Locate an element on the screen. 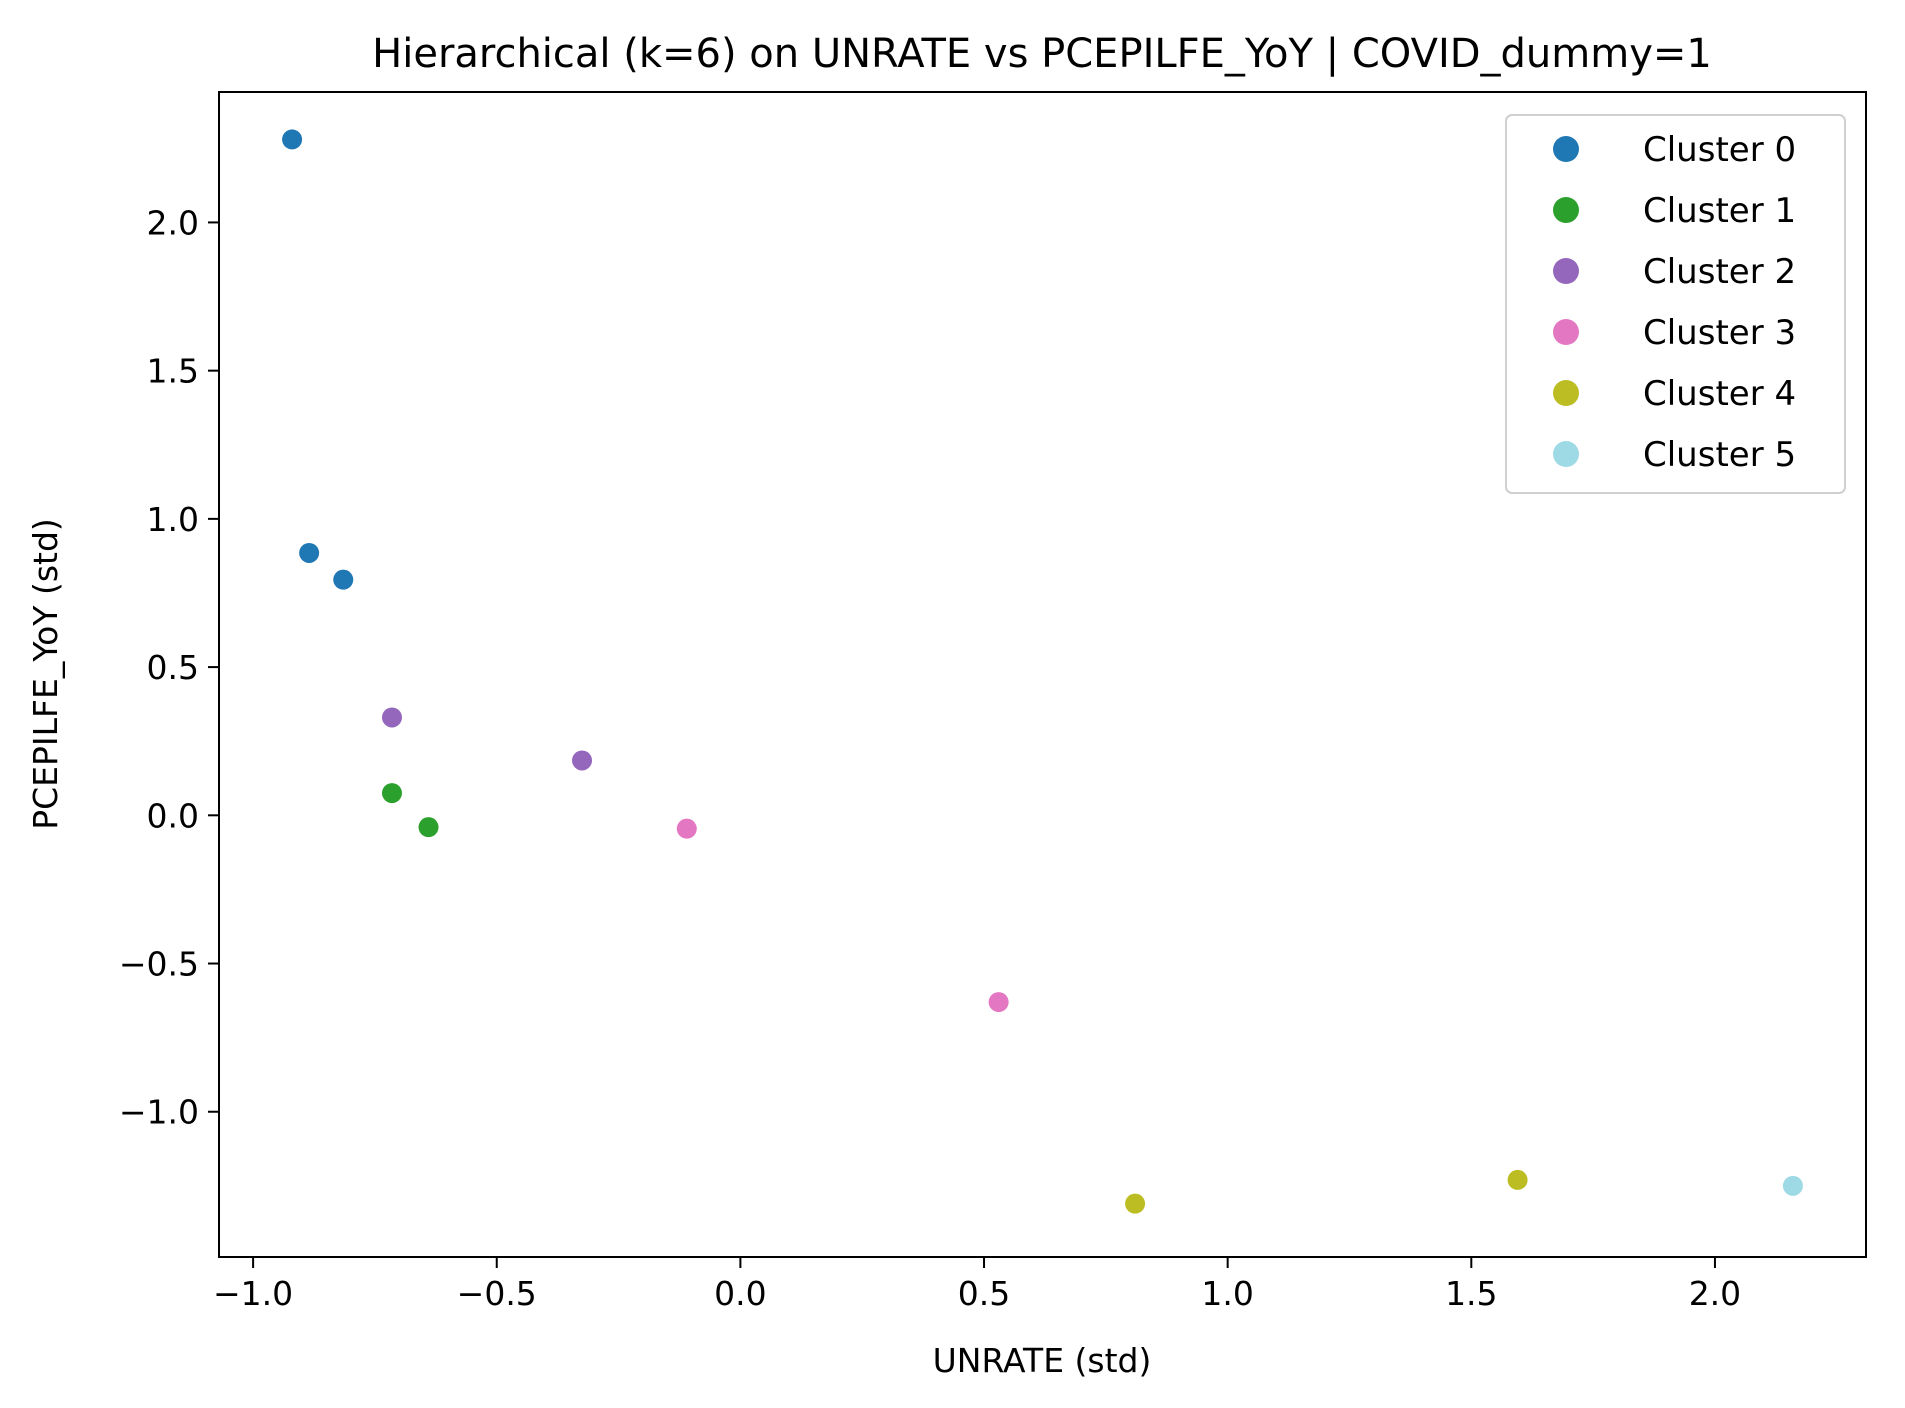 The width and height of the screenshot is (1905, 1408). x-tick-label: 0.5 is located at coordinates (984, 1293).